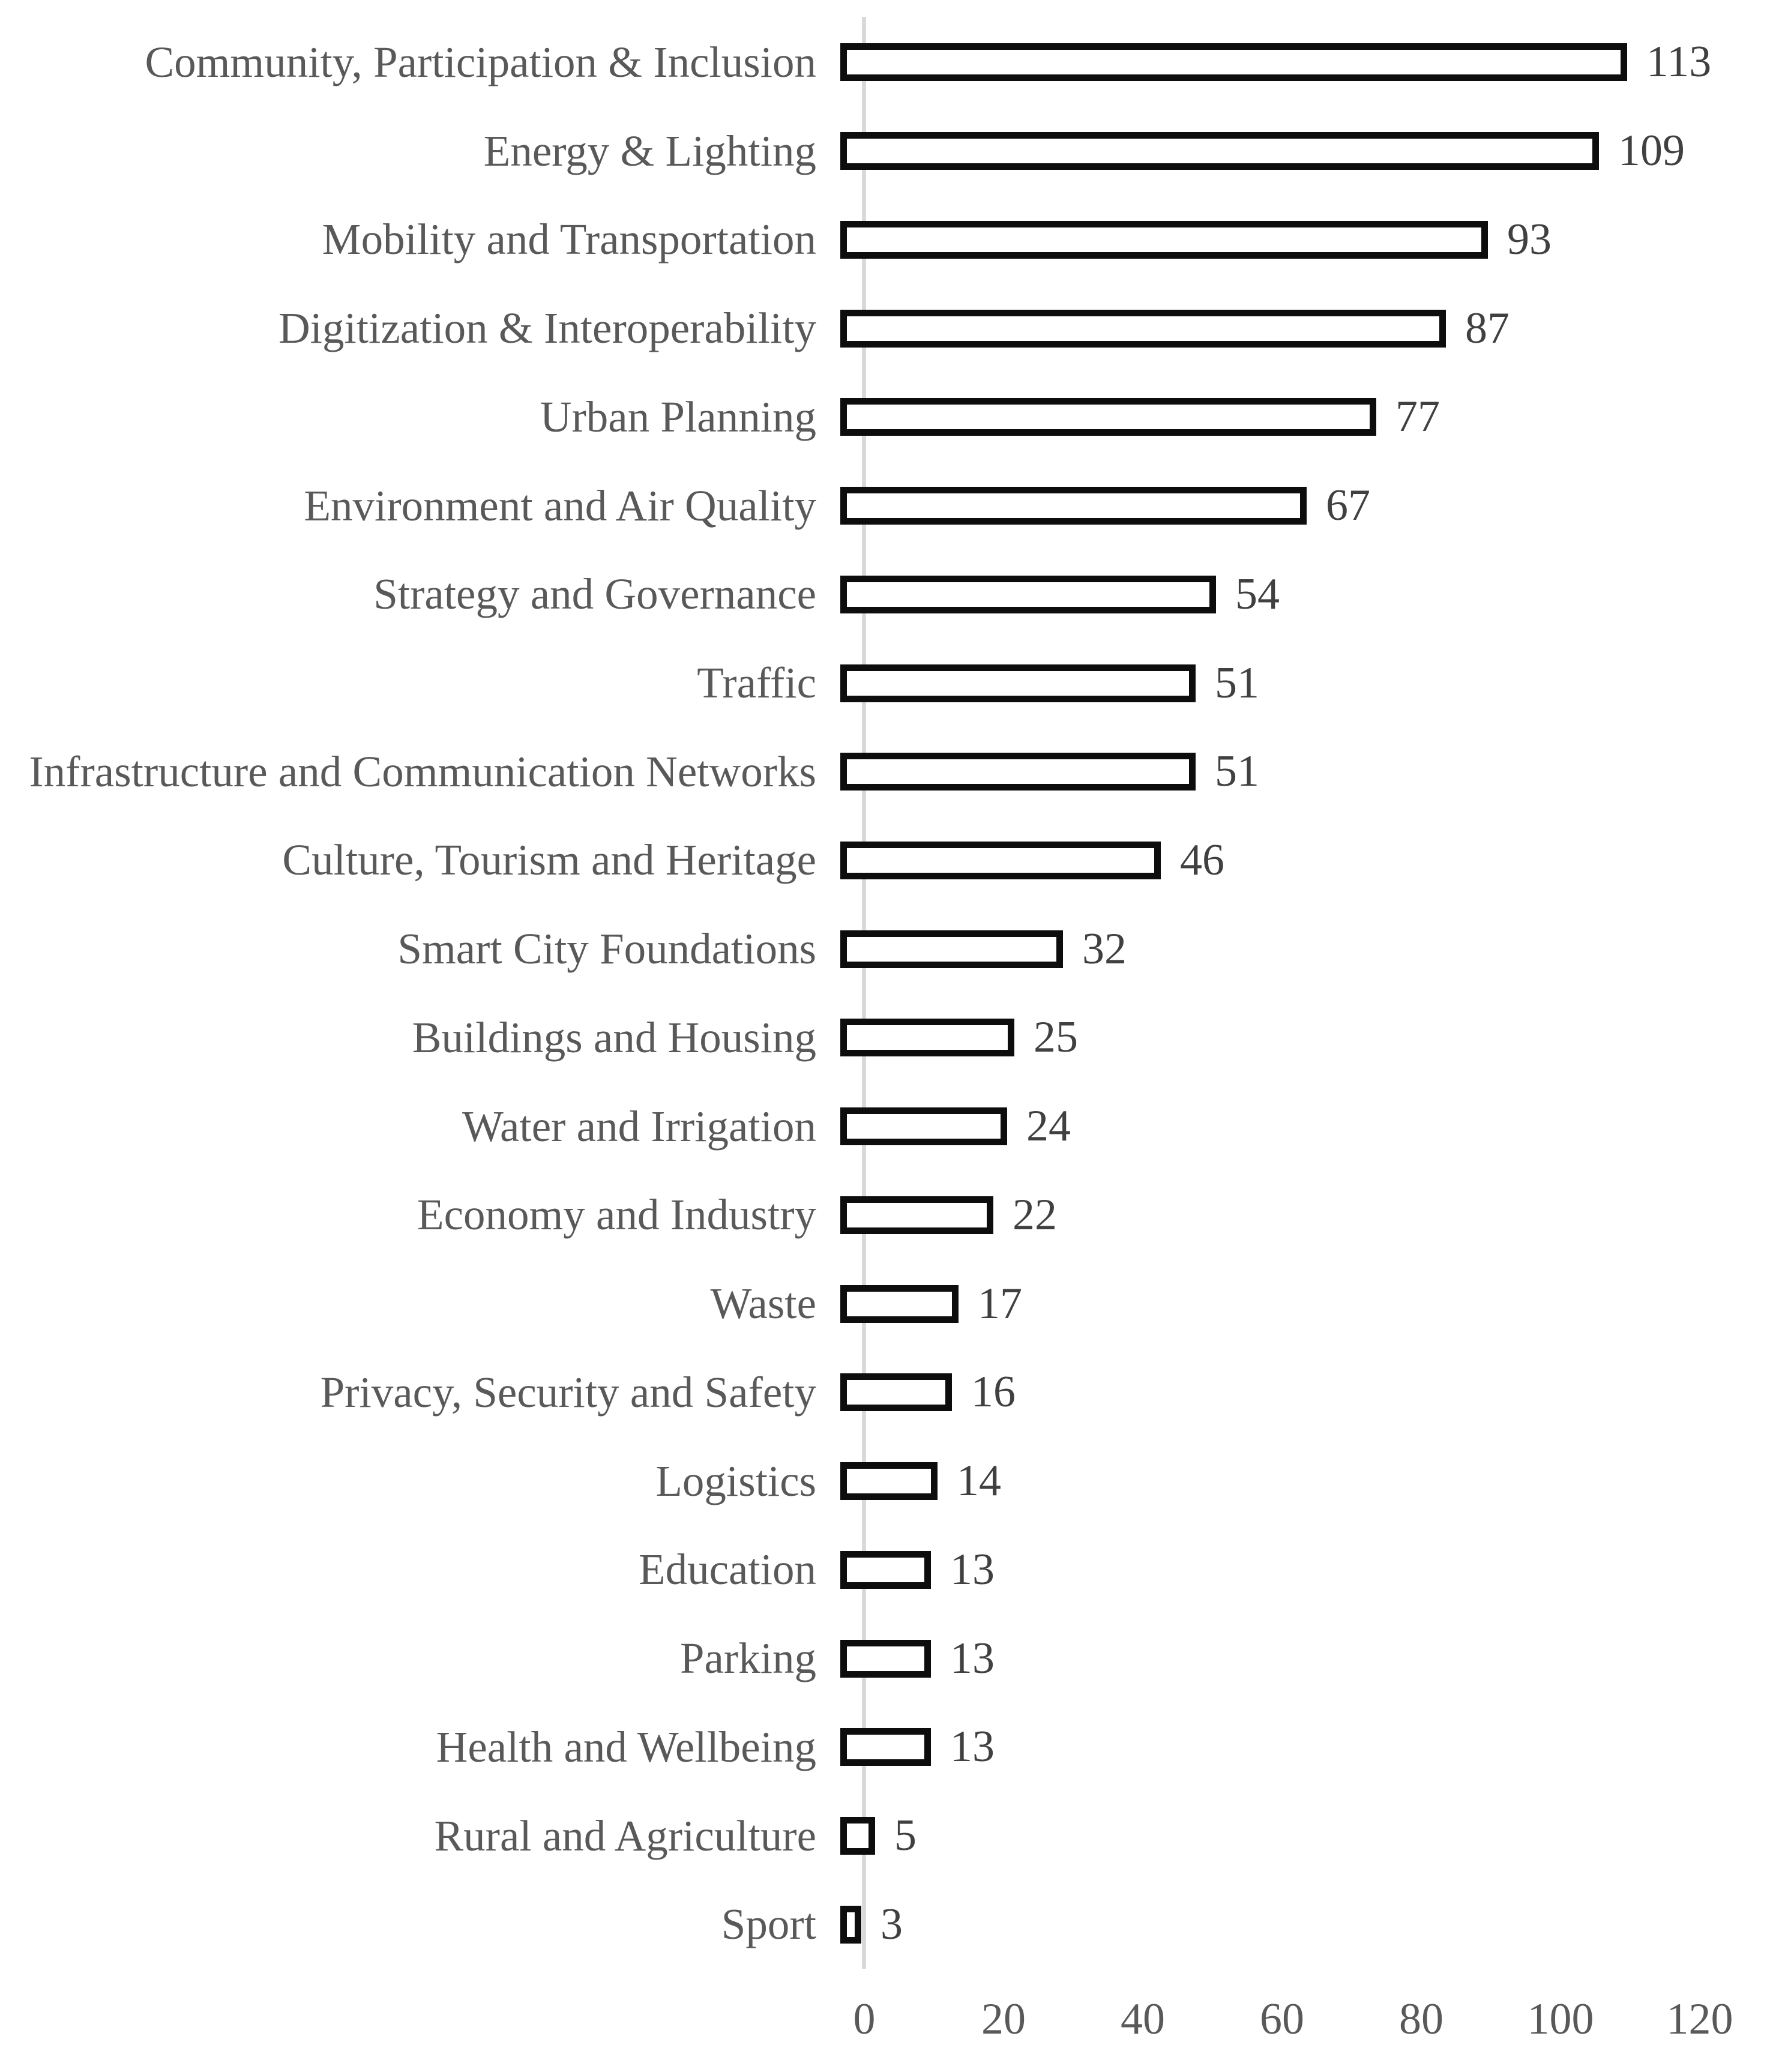 The width and height of the screenshot is (1770, 2072). What do you see at coordinates (768, 1924) in the screenshot?
I see `category-label: Sport` at bounding box center [768, 1924].